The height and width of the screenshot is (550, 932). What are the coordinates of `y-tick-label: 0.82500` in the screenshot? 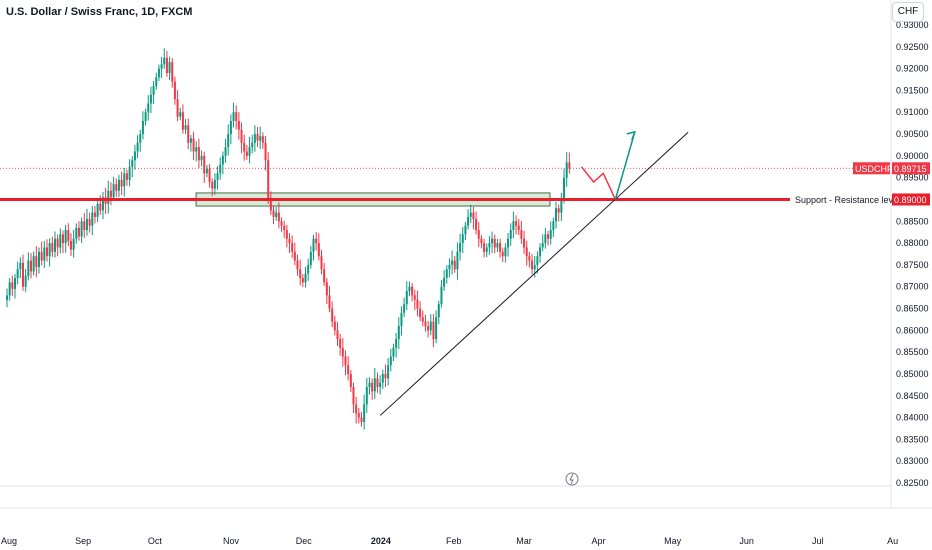 It's located at (912, 483).